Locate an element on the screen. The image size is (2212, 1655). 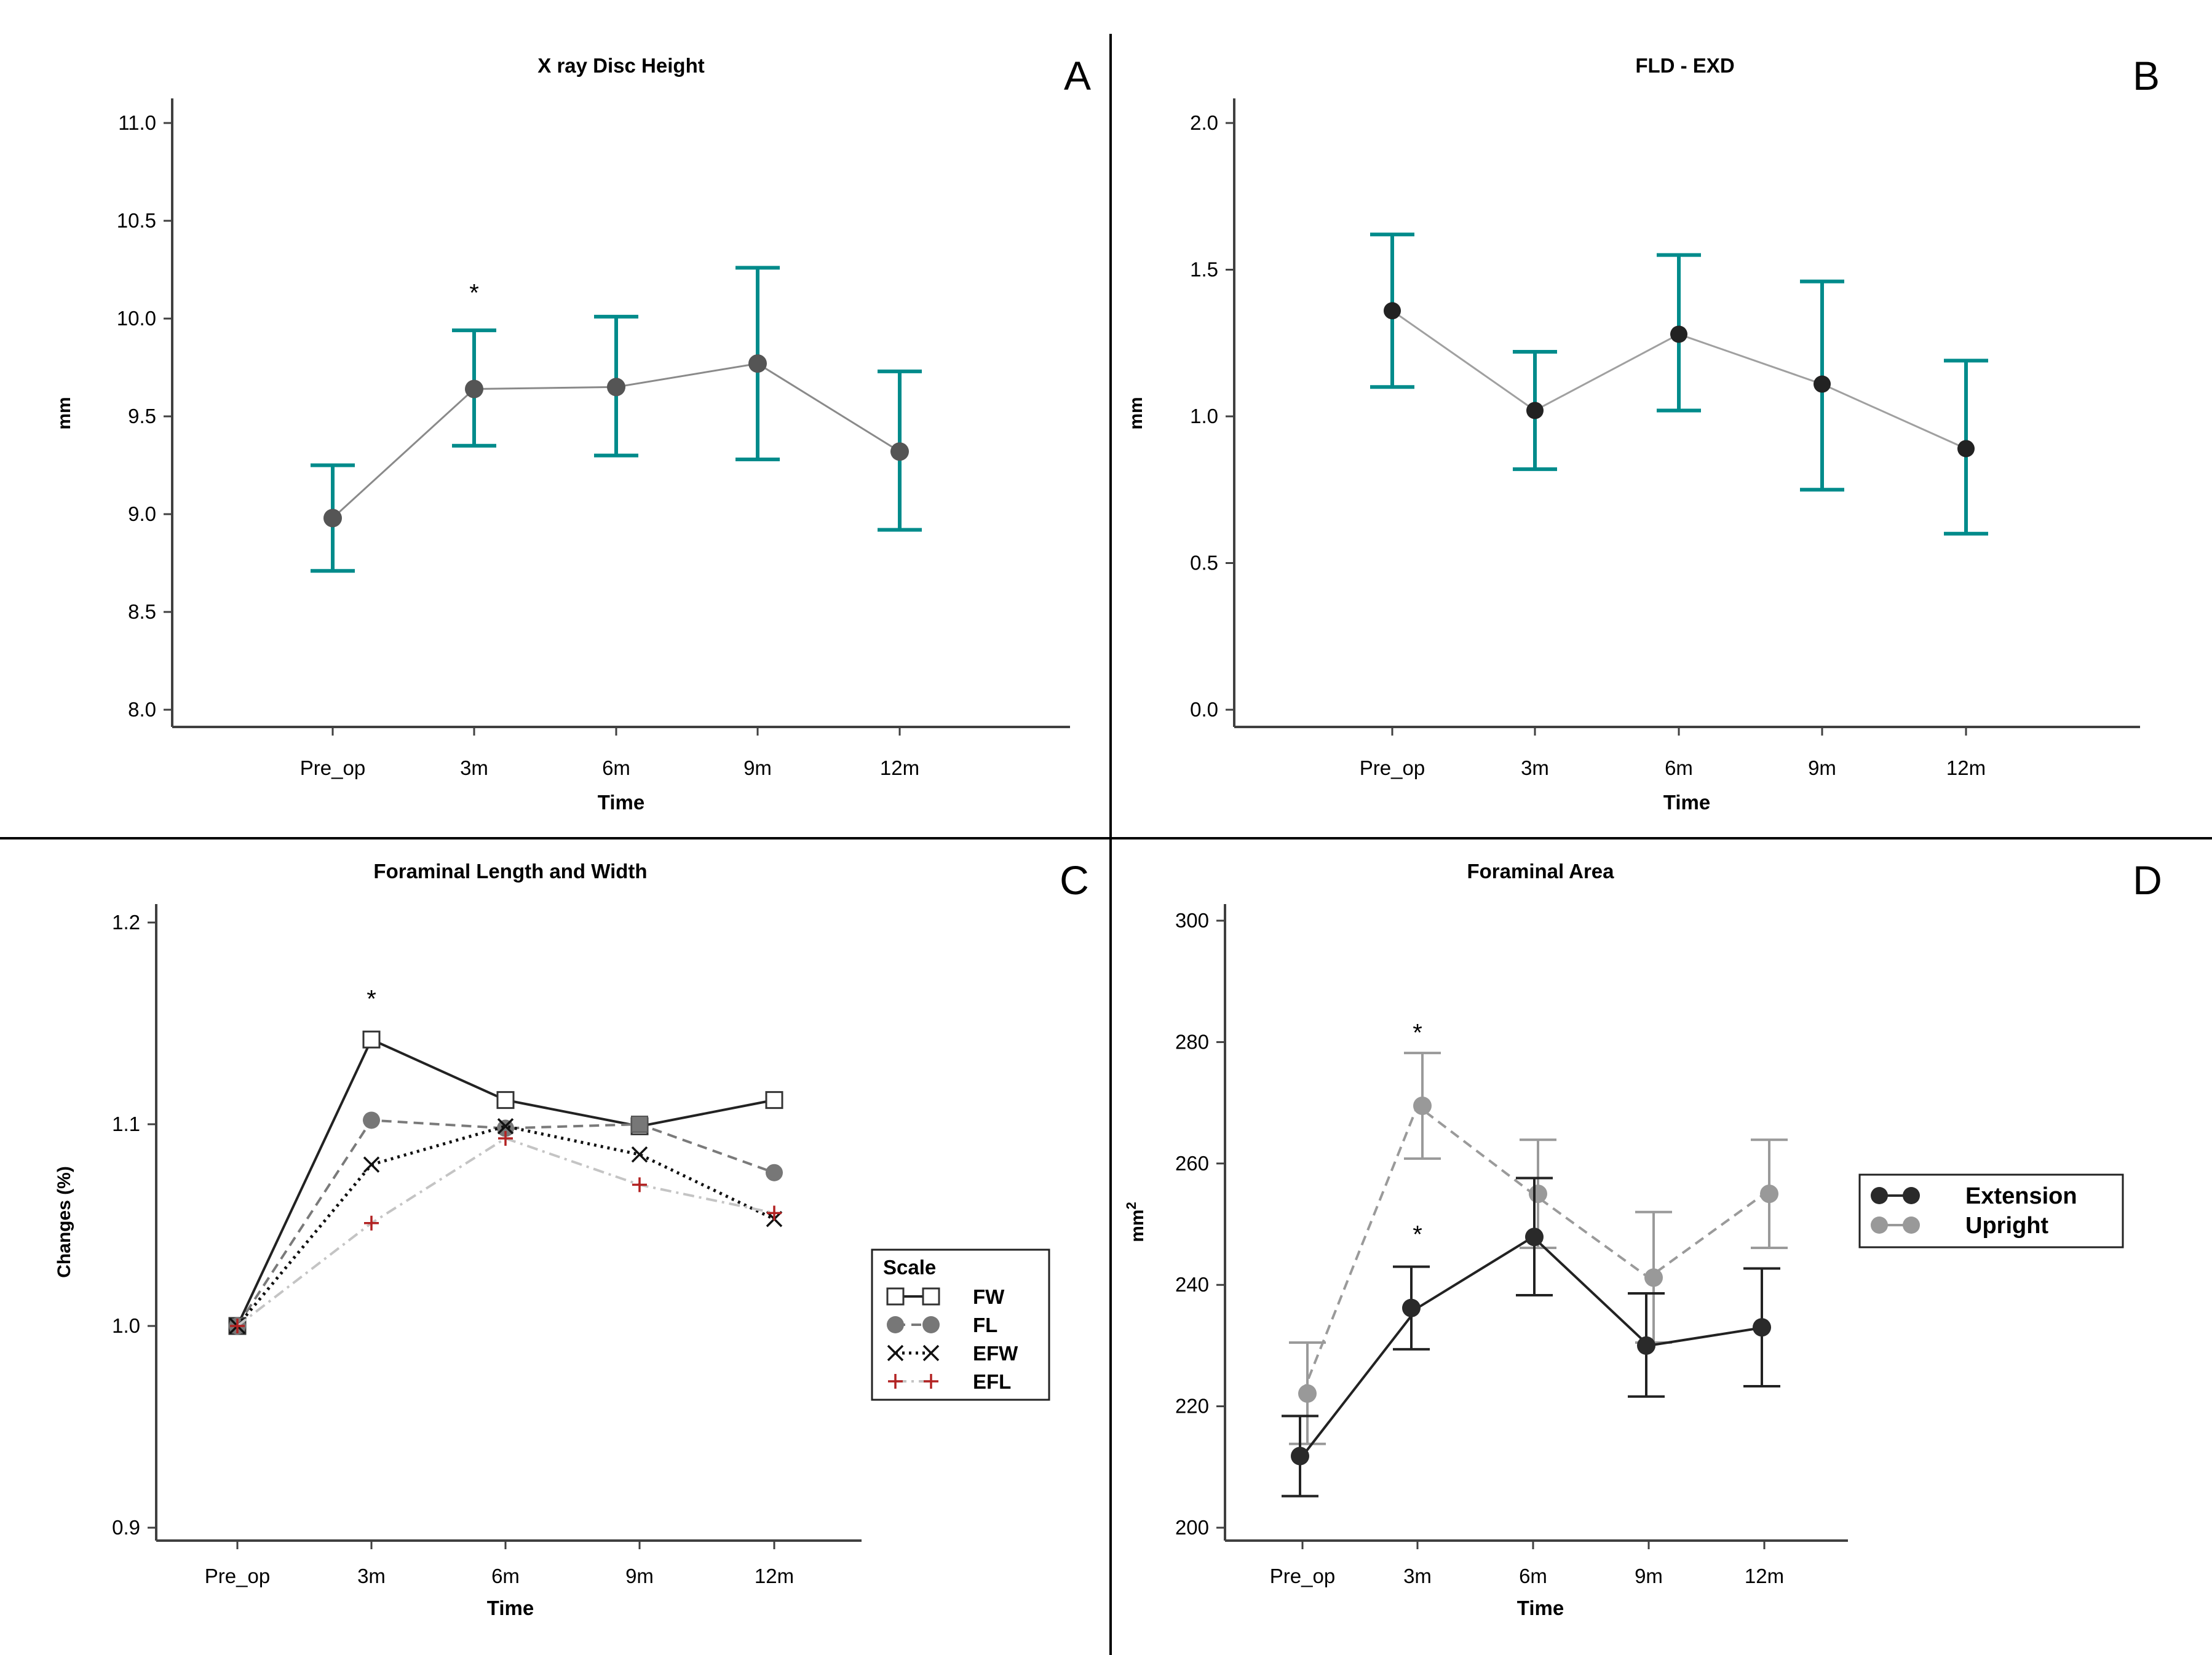
panel-d-xlabel: Time is located at coordinates (1540, 1608).